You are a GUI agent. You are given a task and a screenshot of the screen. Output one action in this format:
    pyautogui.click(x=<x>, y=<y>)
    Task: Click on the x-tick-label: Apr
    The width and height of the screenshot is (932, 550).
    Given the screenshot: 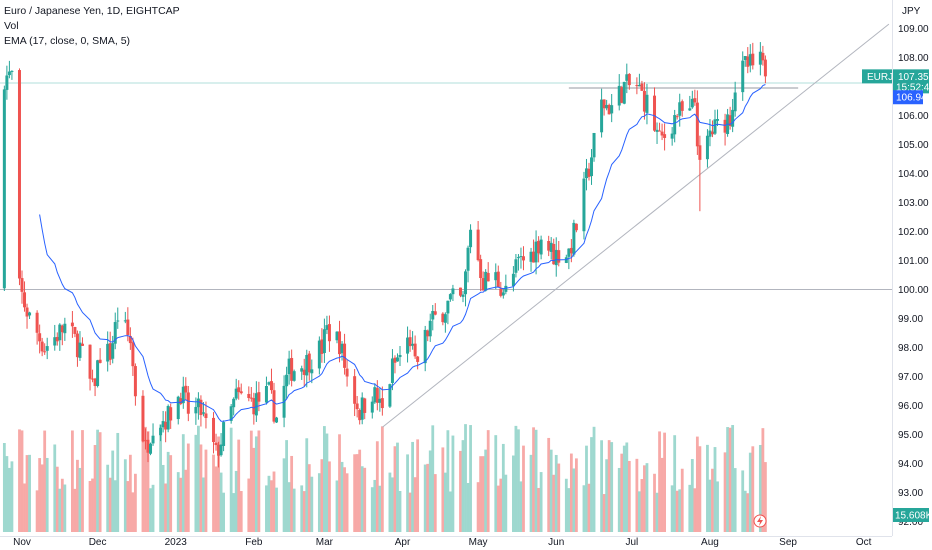 What is the action you would take?
    pyautogui.click(x=403, y=542)
    